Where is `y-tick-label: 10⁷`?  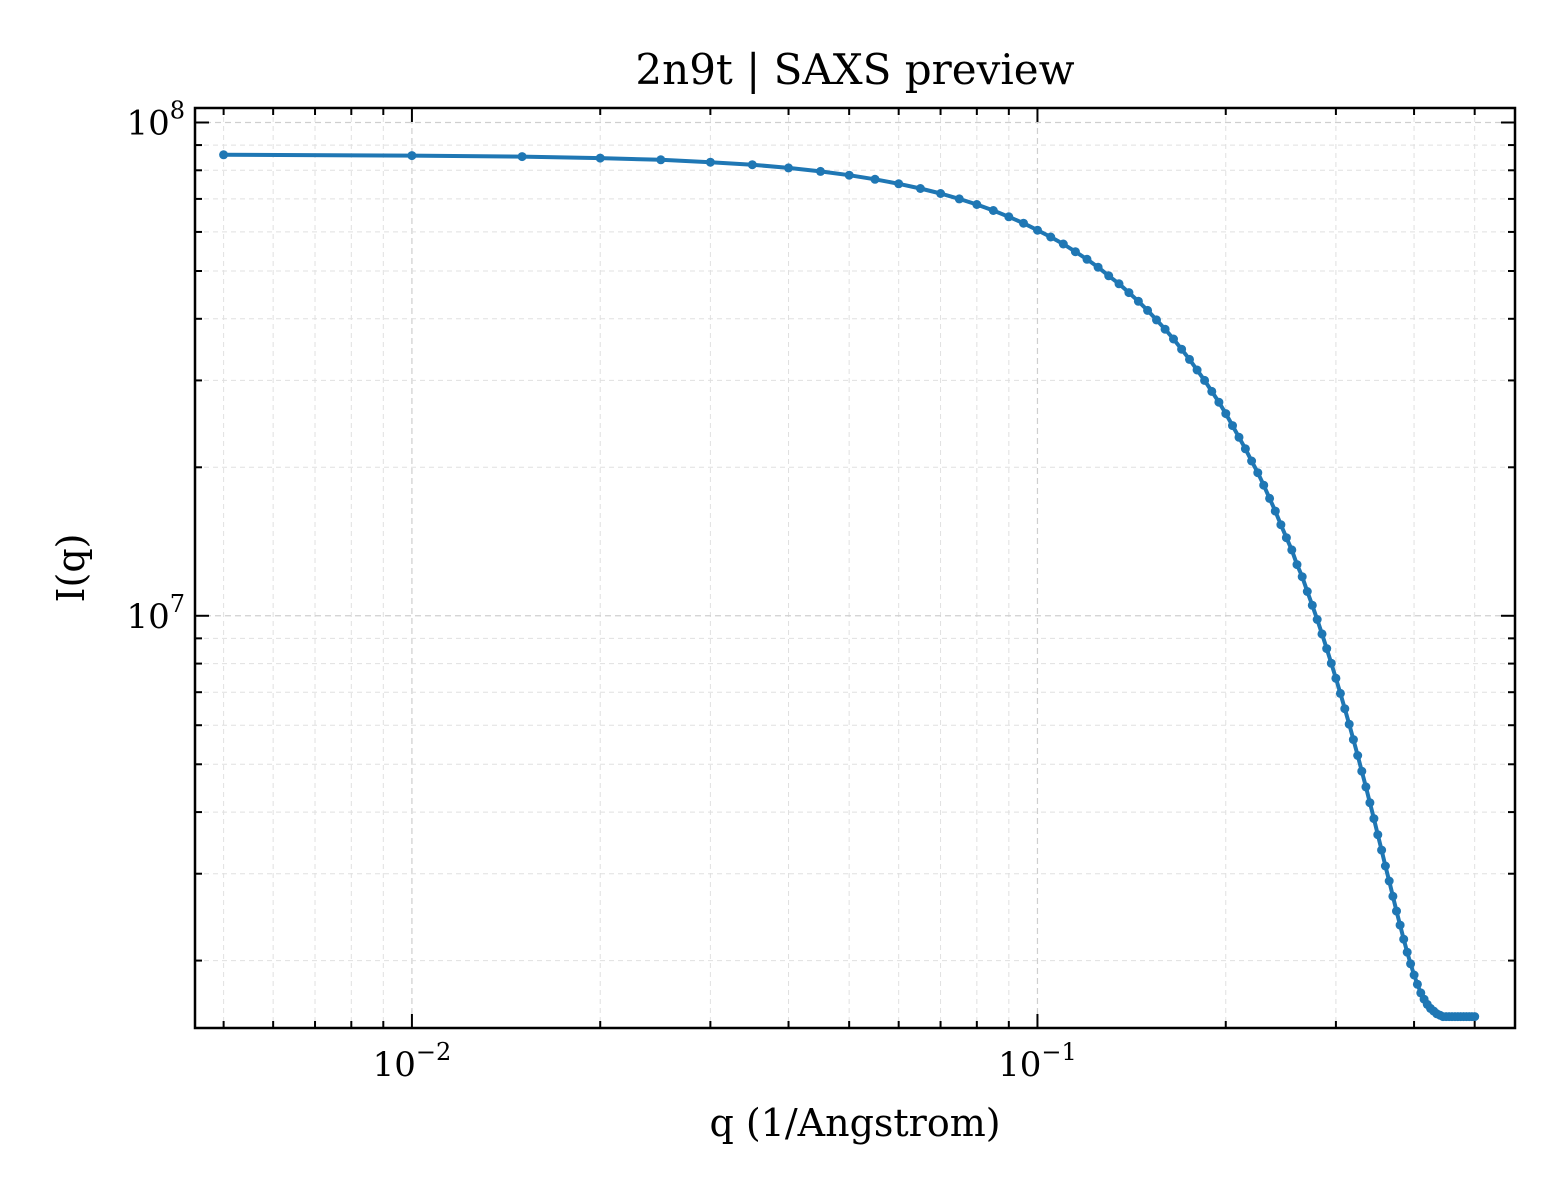
y-tick-label: 10⁷ is located at coordinates (155, 613).